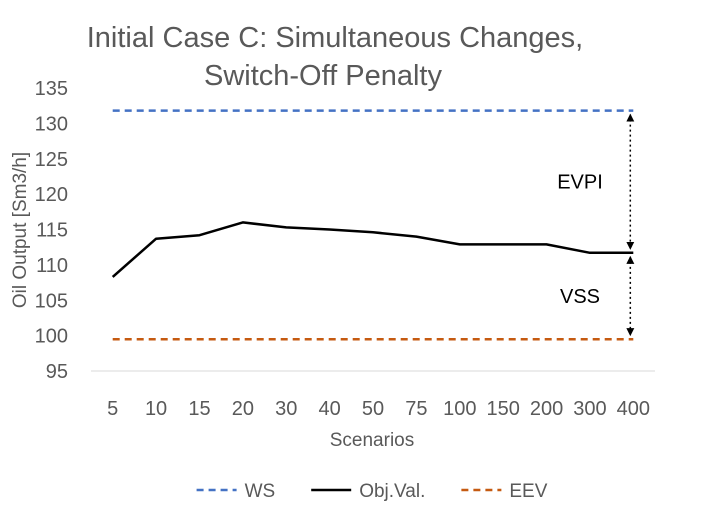 This screenshot has width=714, height=508. What do you see at coordinates (51, 160) in the screenshot?
I see `y-tick-label: 125` at bounding box center [51, 160].